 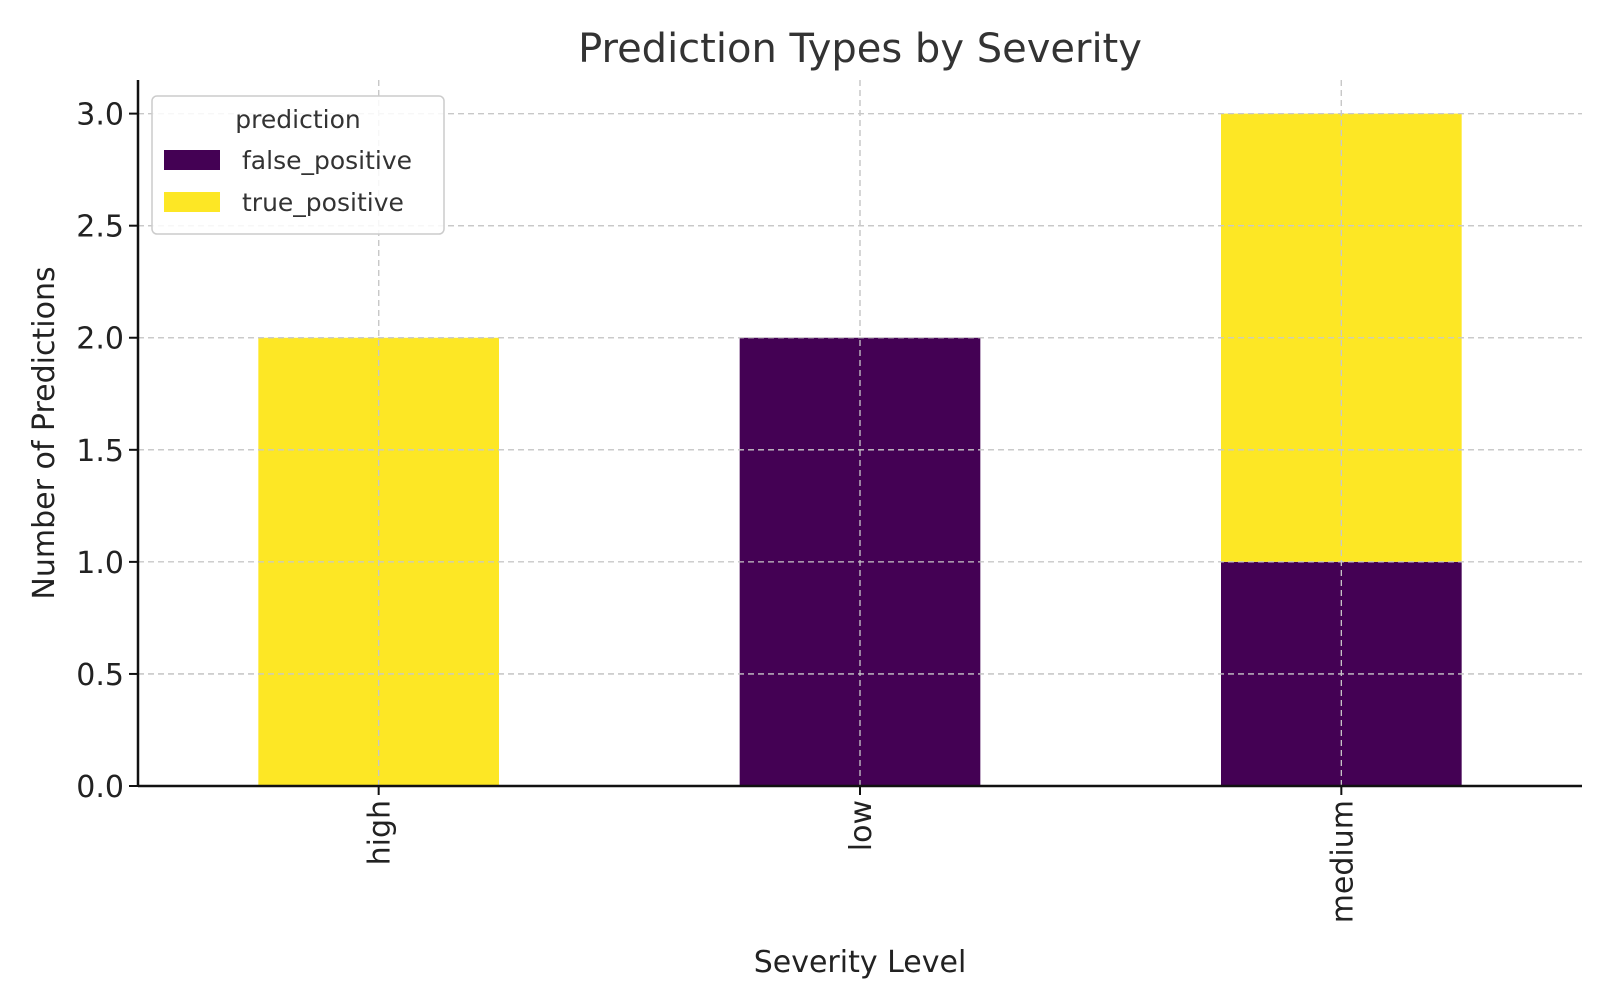 What do you see at coordinates (100, 787) in the screenshot?
I see `y-tick-label: 0.0` at bounding box center [100, 787].